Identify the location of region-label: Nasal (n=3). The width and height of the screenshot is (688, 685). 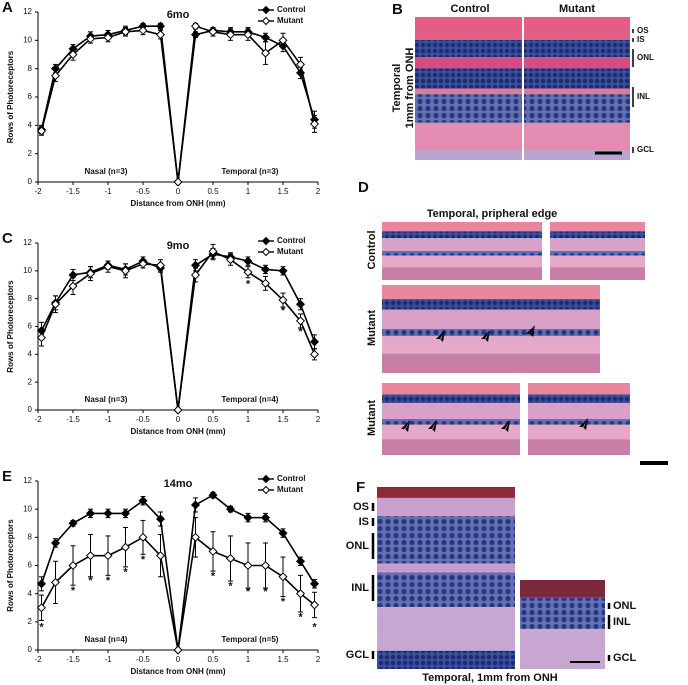
(106, 171).